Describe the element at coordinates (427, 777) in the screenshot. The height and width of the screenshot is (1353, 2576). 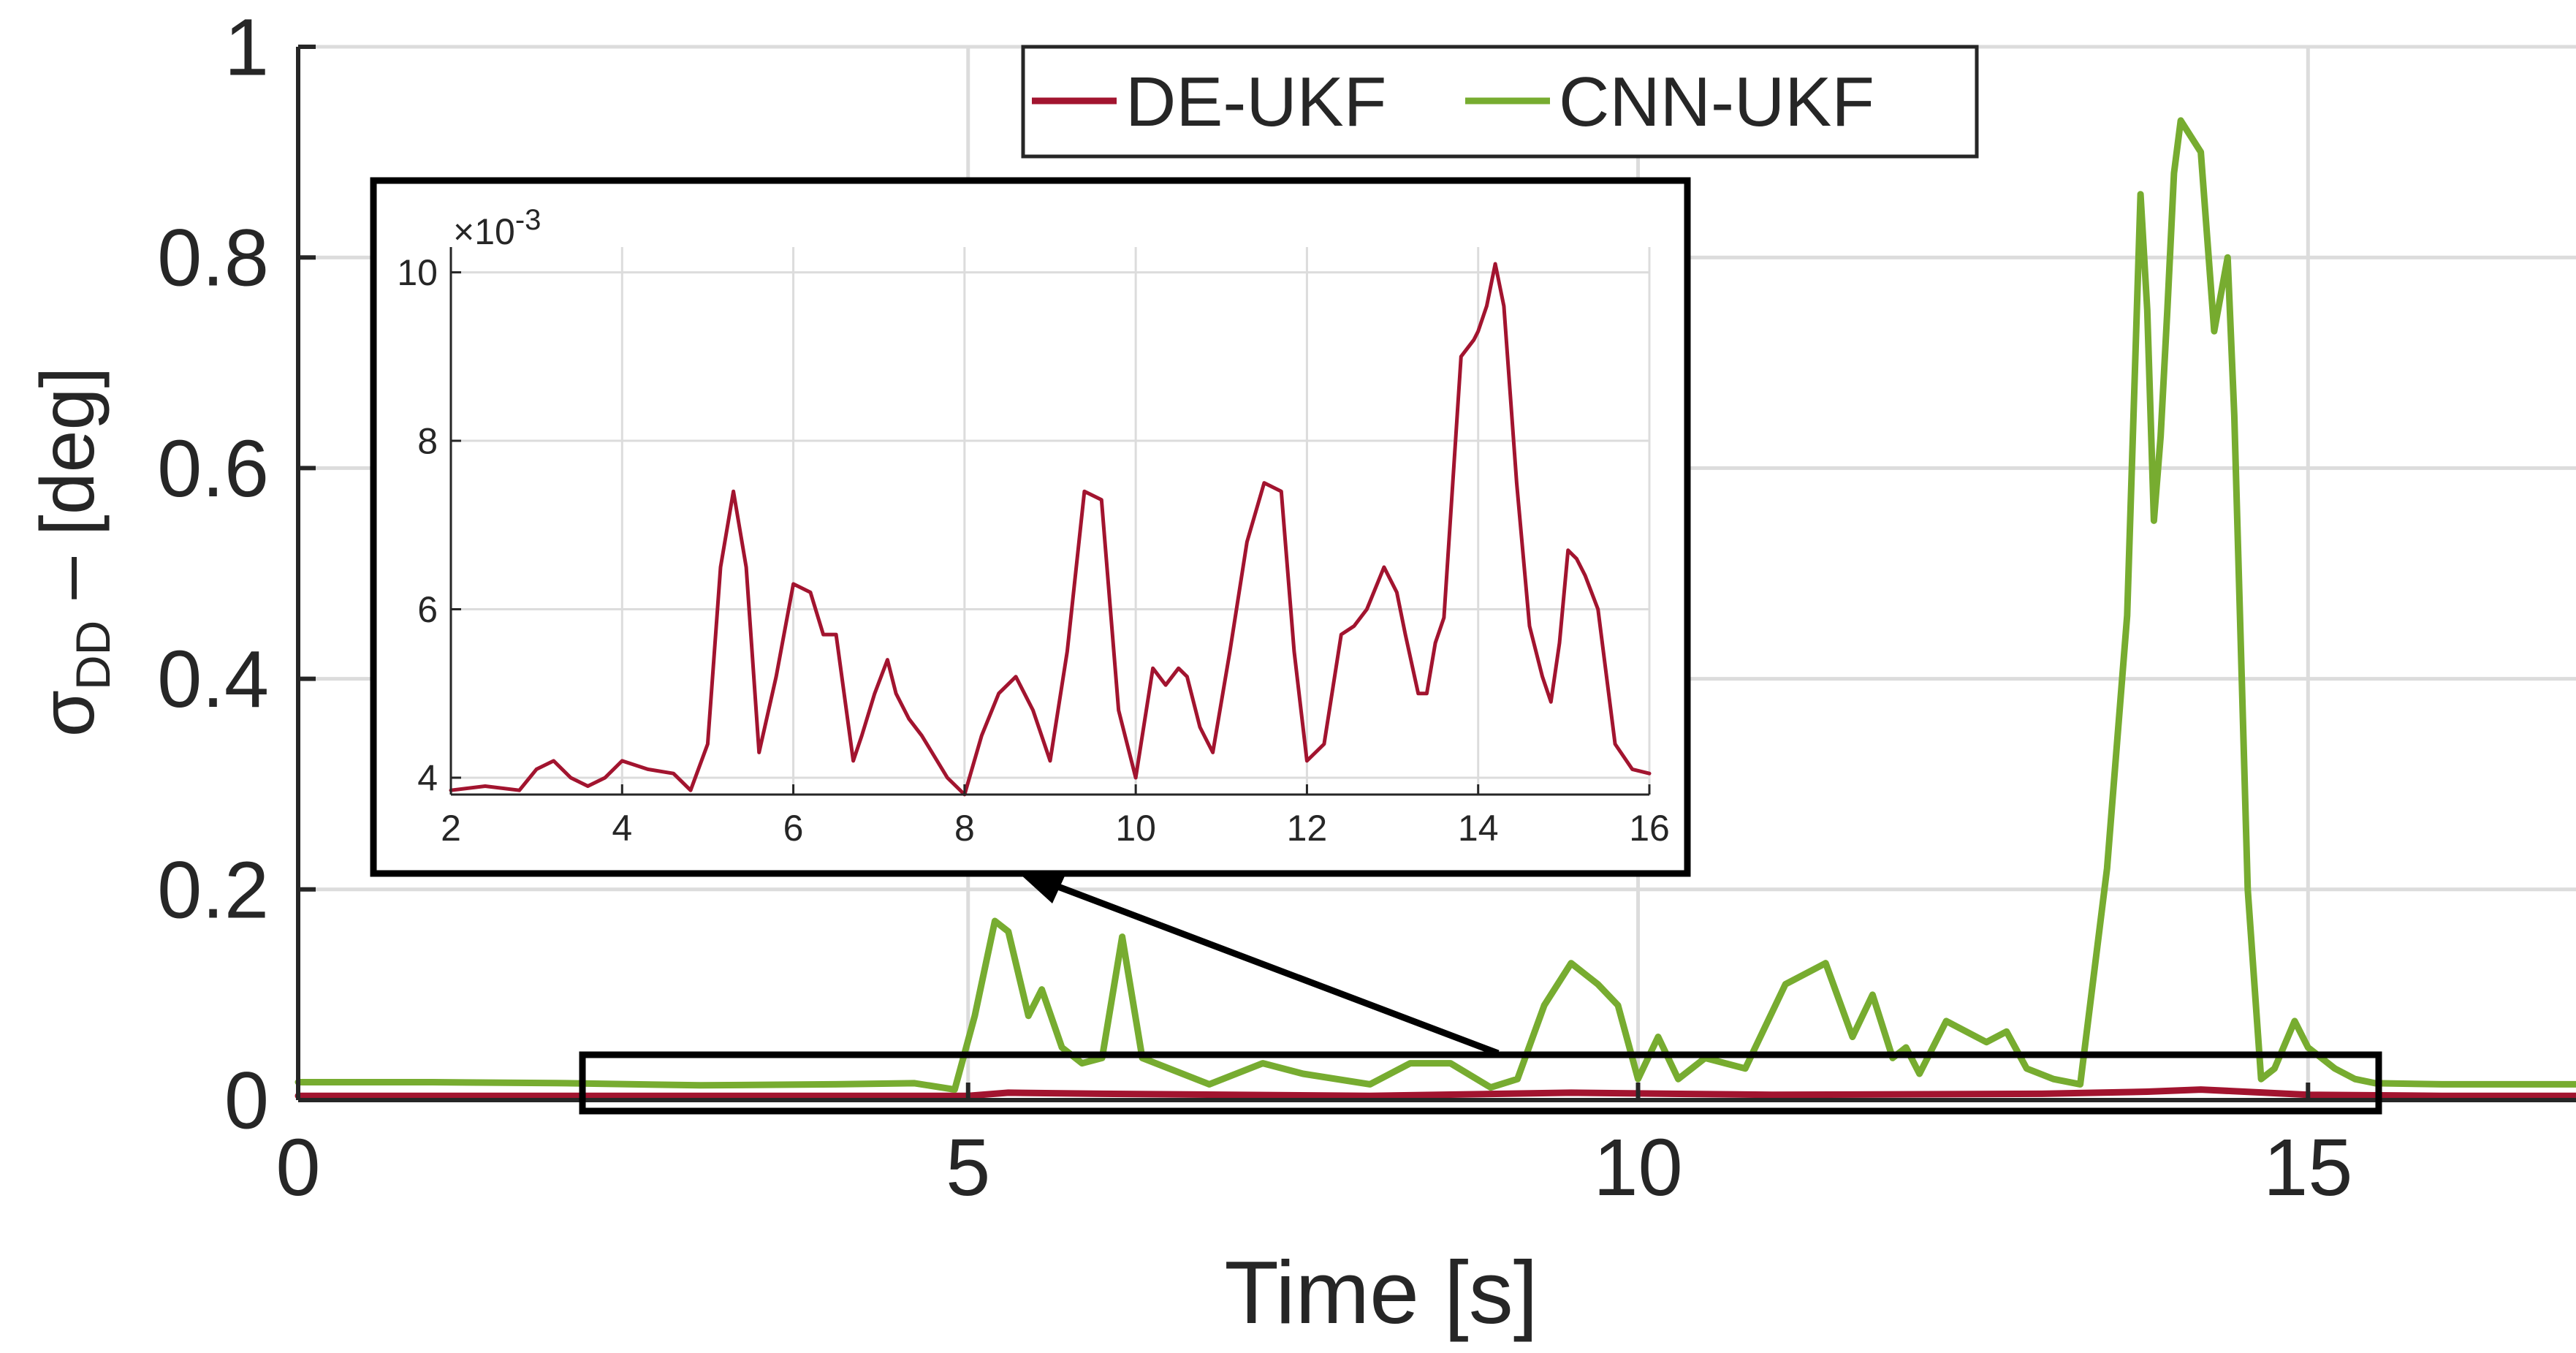
I see `inset-ytick-label: 4` at that location.